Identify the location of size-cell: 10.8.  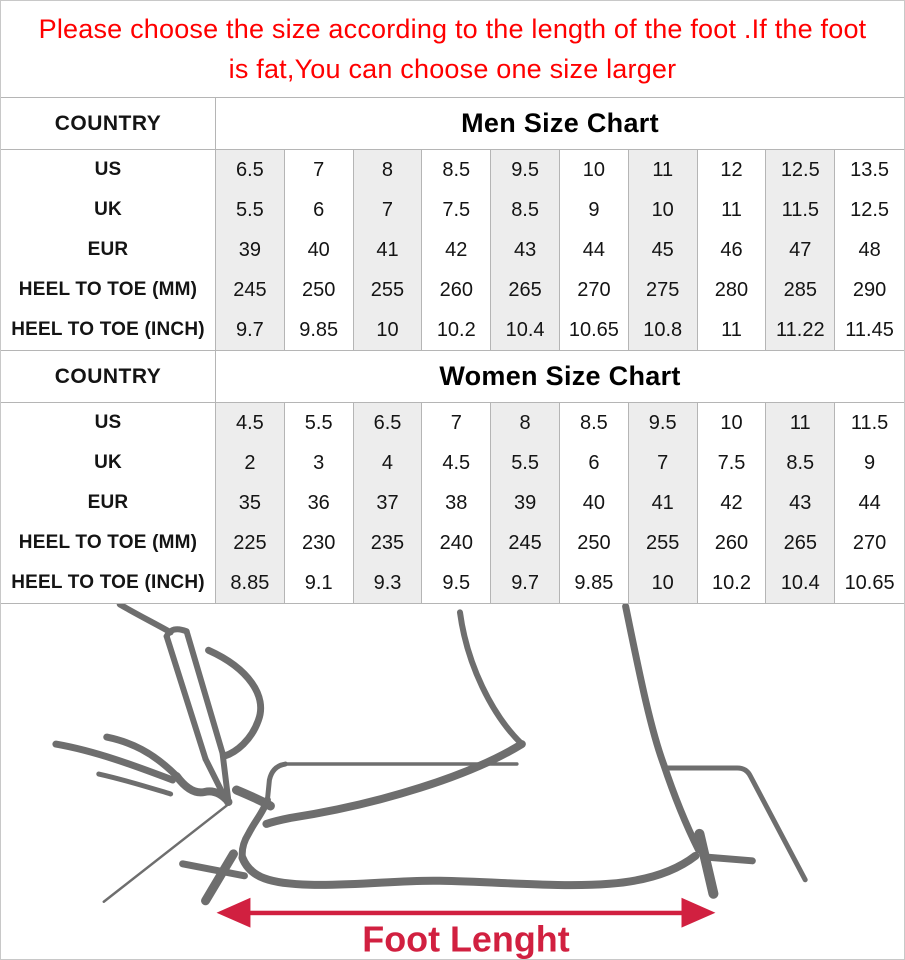
(663, 330).